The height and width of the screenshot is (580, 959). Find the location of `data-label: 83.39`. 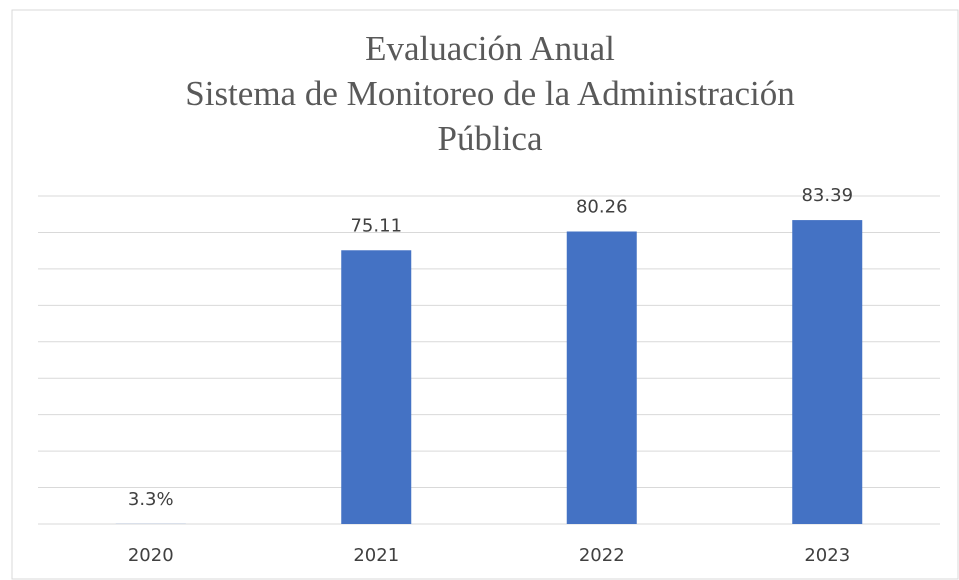

data-label: 83.39 is located at coordinates (827, 195).